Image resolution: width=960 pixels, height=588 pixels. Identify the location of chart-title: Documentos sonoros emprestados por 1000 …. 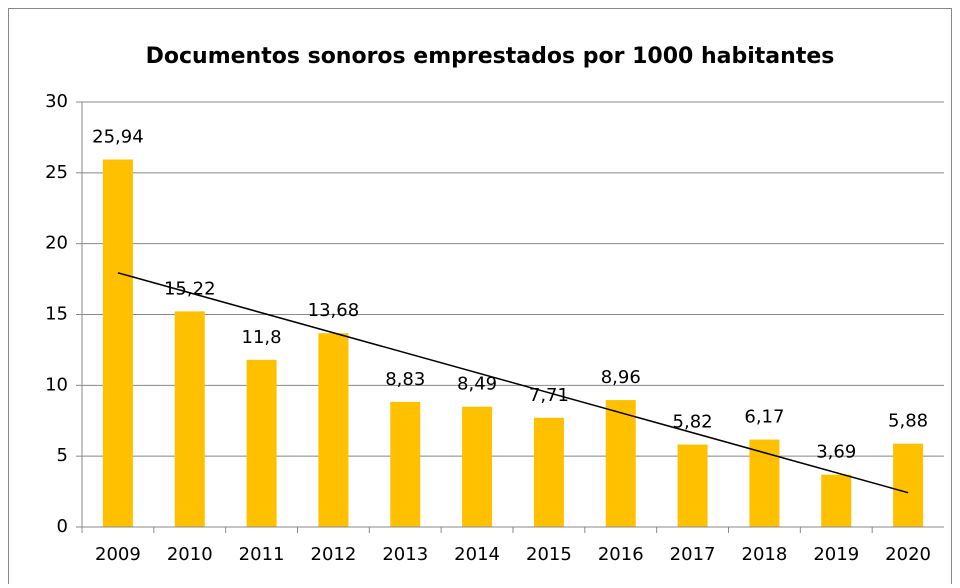
(490, 56).